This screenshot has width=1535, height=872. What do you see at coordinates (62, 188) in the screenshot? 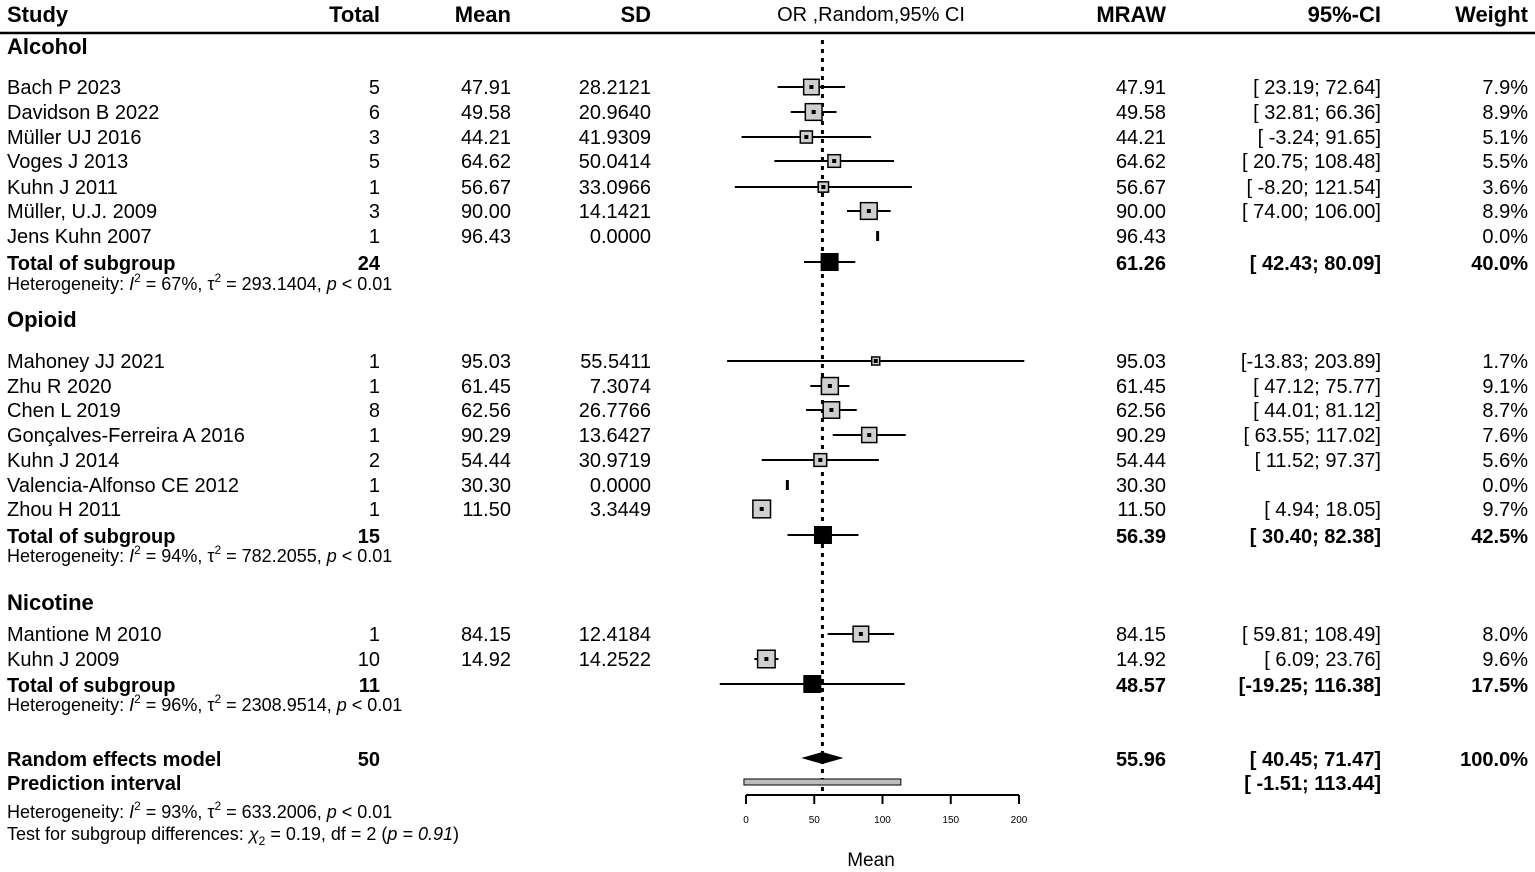
I see `study-name: Kuhn J 2011` at bounding box center [62, 188].